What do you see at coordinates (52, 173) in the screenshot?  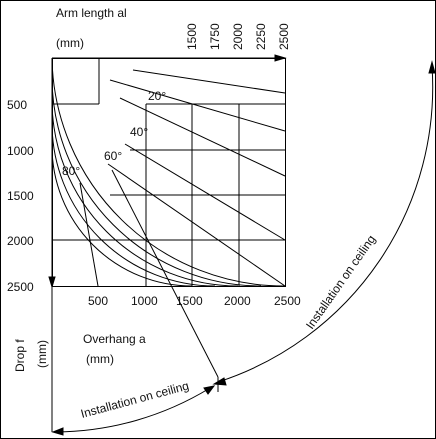 I see `drop-arrow` at bounding box center [52, 173].